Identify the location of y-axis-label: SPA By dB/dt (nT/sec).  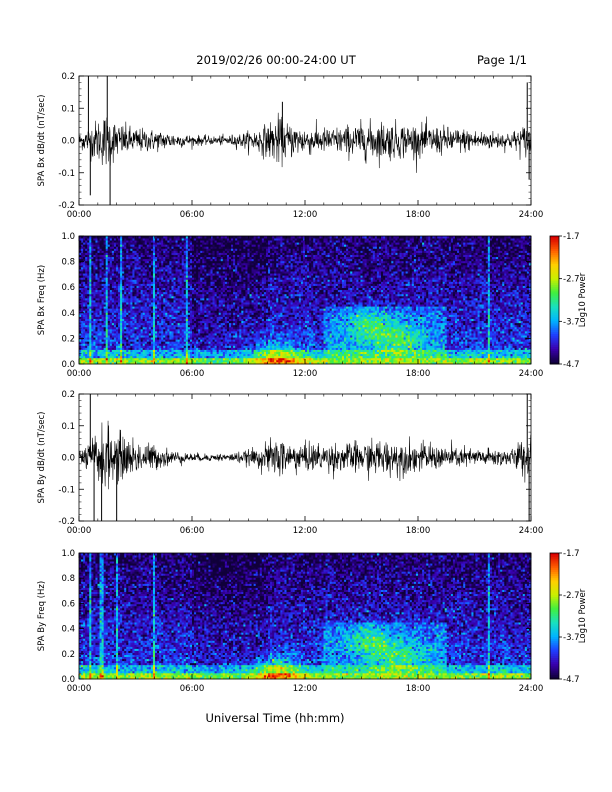
(42, 458).